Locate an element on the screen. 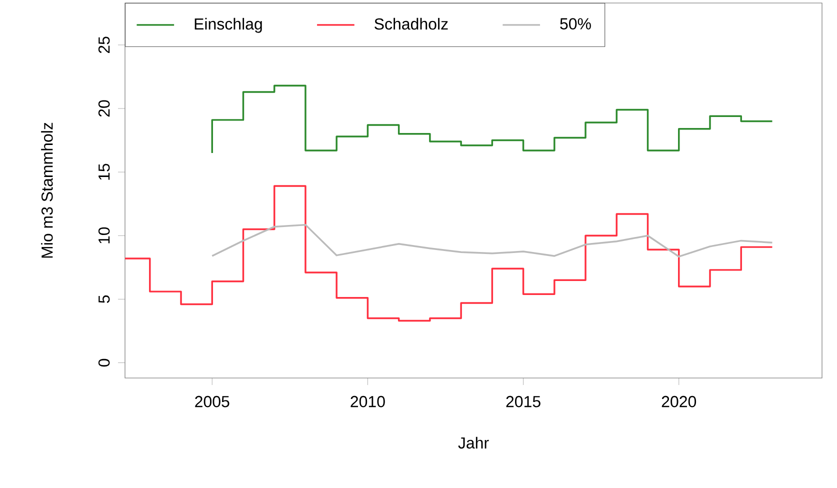 This screenshot has width=837, height=488. y-tick-label: 5 is located at coordinates (104, 299).